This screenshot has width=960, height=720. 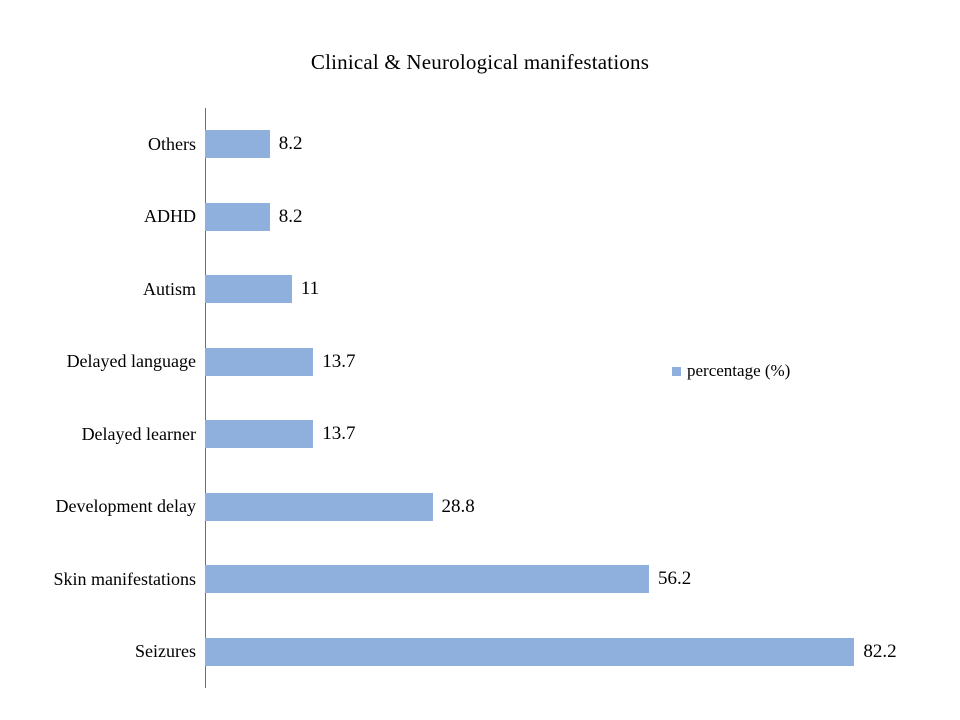 I want to click on bar-row: Others 8.2, so click(x=480, y=144).